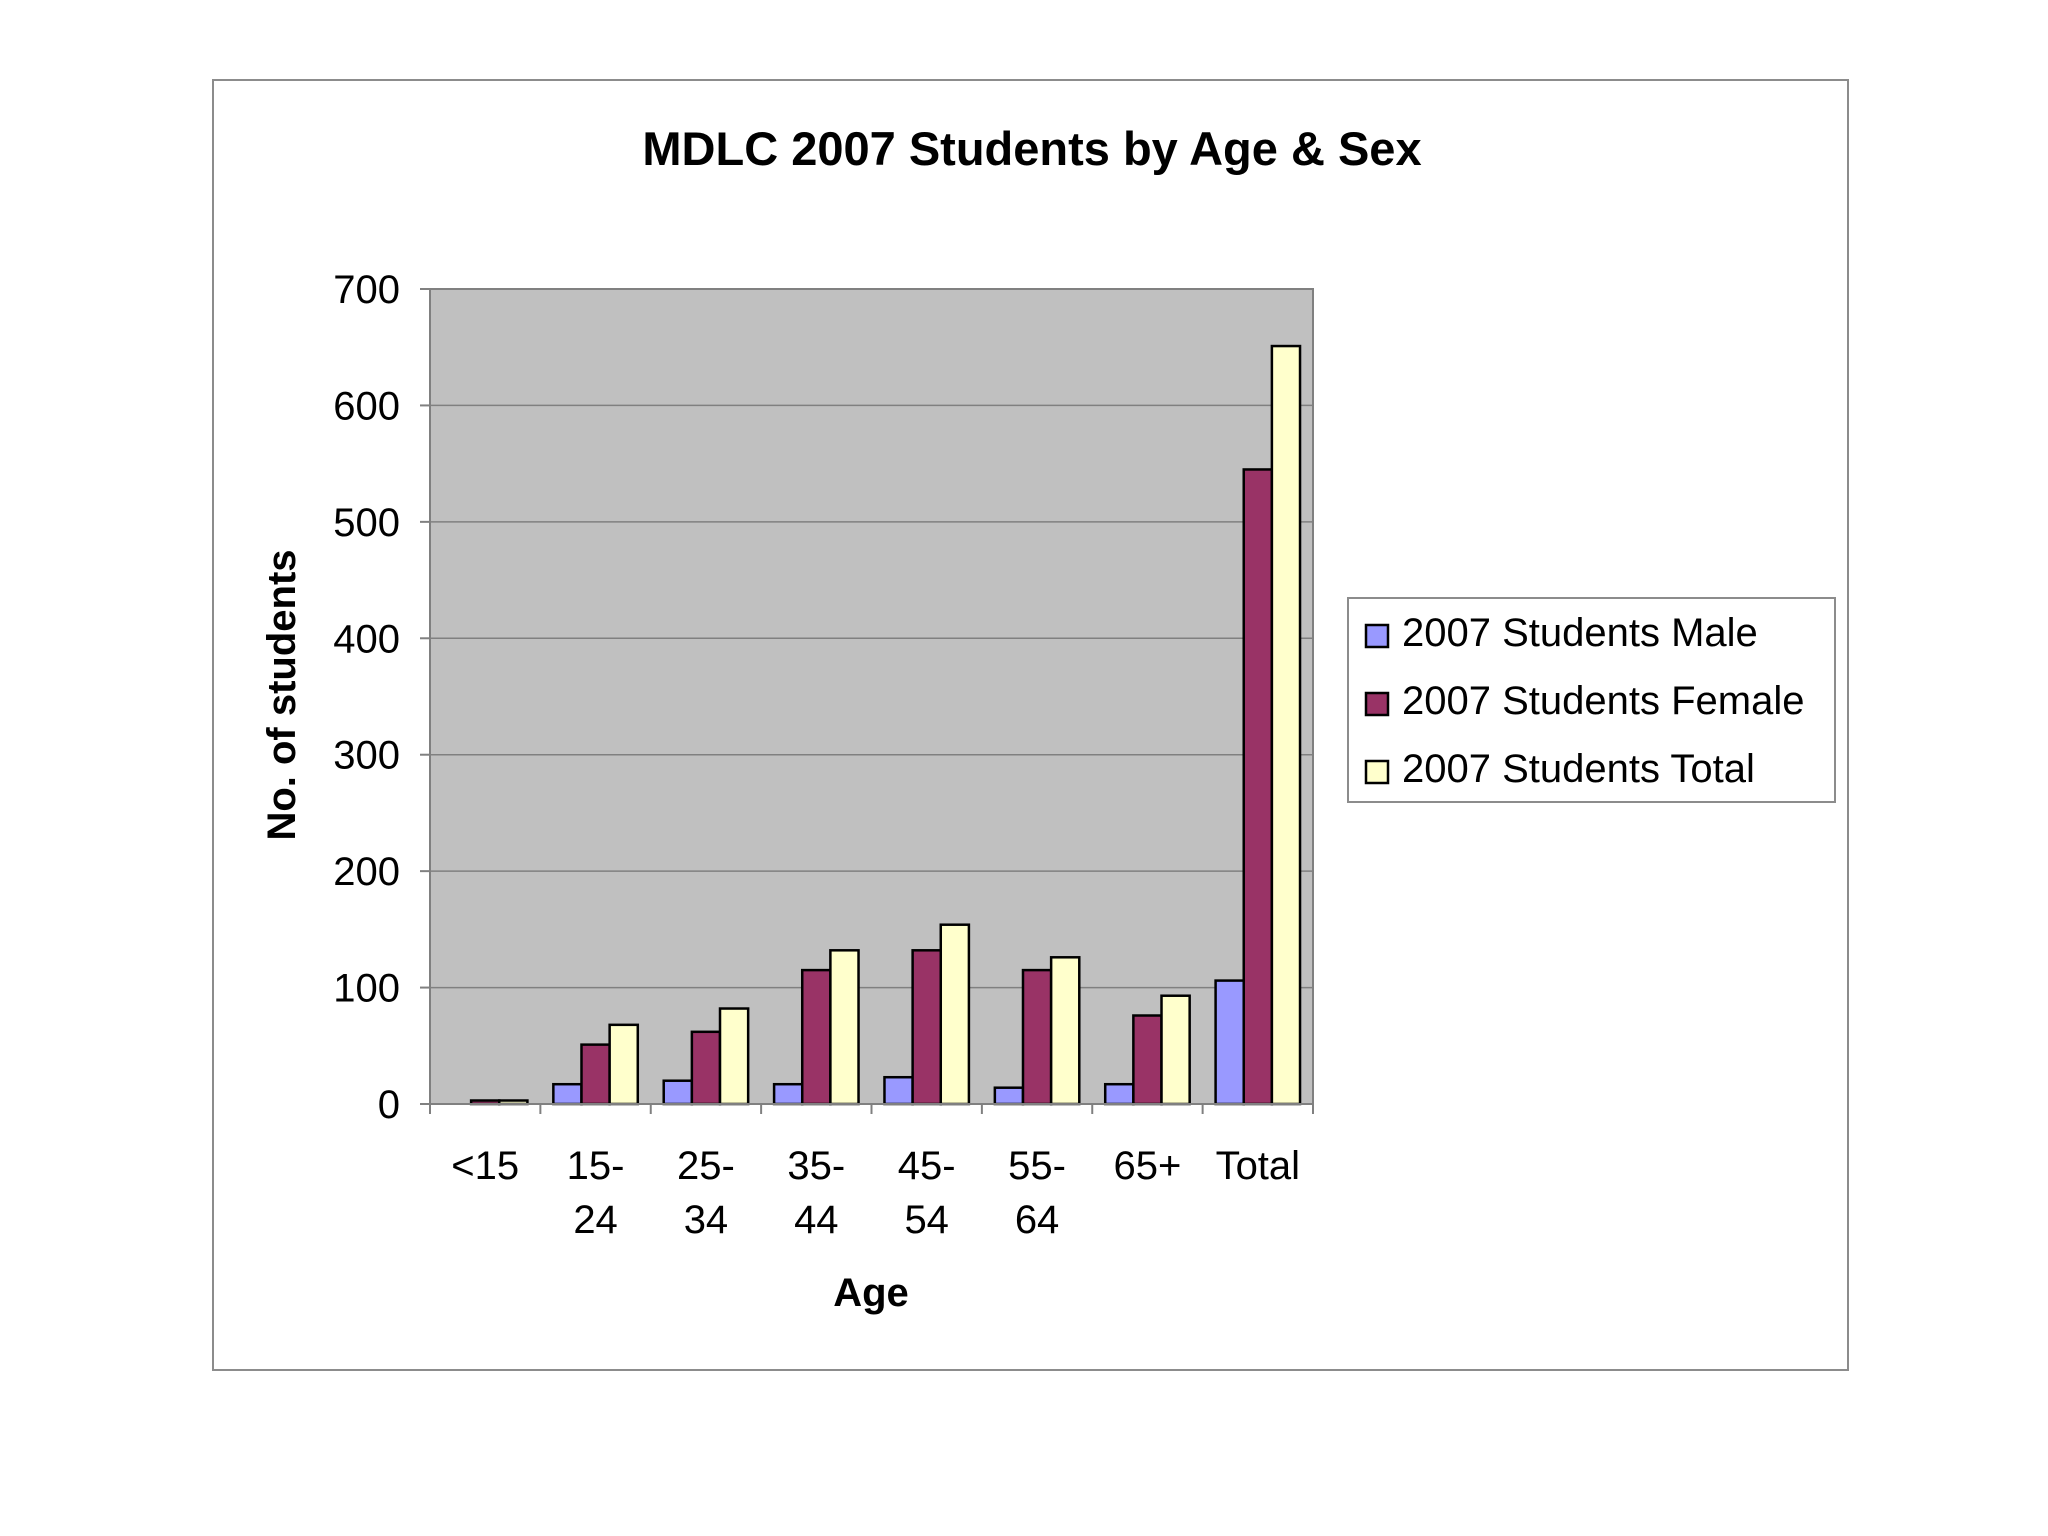  I want to click on y-tick-label: 200, so click(366, 872).